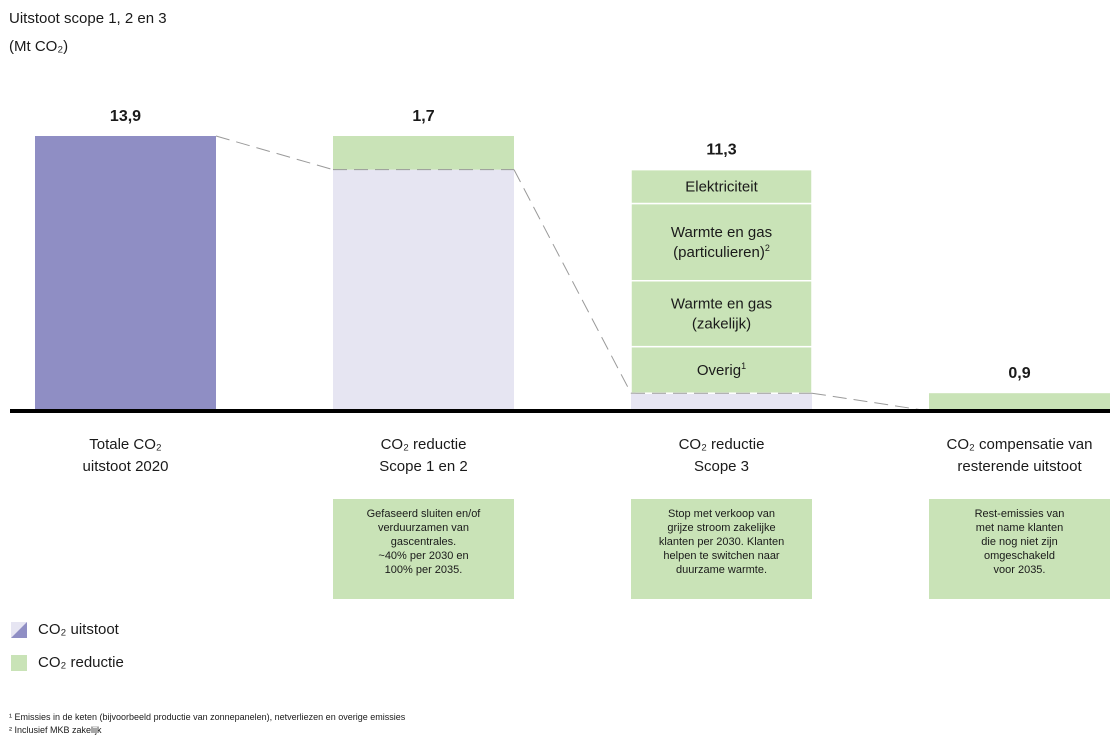  What do you see at coordinates (721, 150) in the screenshot?
I see `value-label: 11,3` at bounding box center [721, 150].